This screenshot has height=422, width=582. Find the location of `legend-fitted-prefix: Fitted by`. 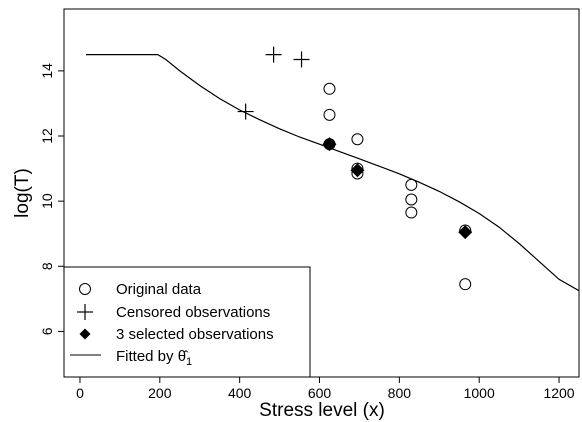

legend-fitted-prefix: Fitted by is located at coordinates (147, 356).